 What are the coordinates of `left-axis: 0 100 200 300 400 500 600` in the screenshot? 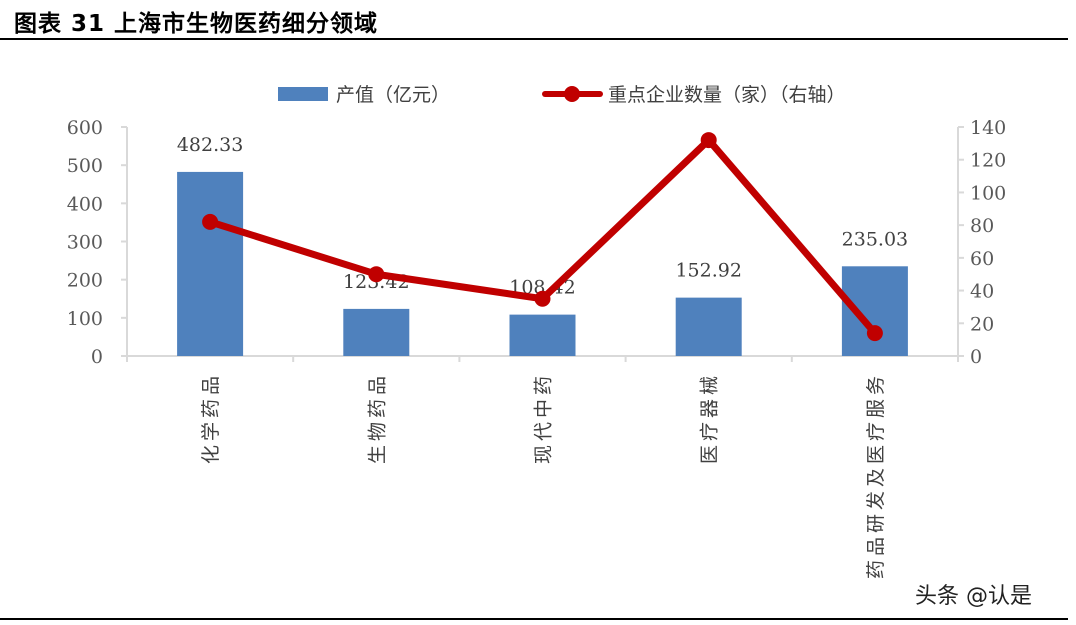 It's located at (97, 242).